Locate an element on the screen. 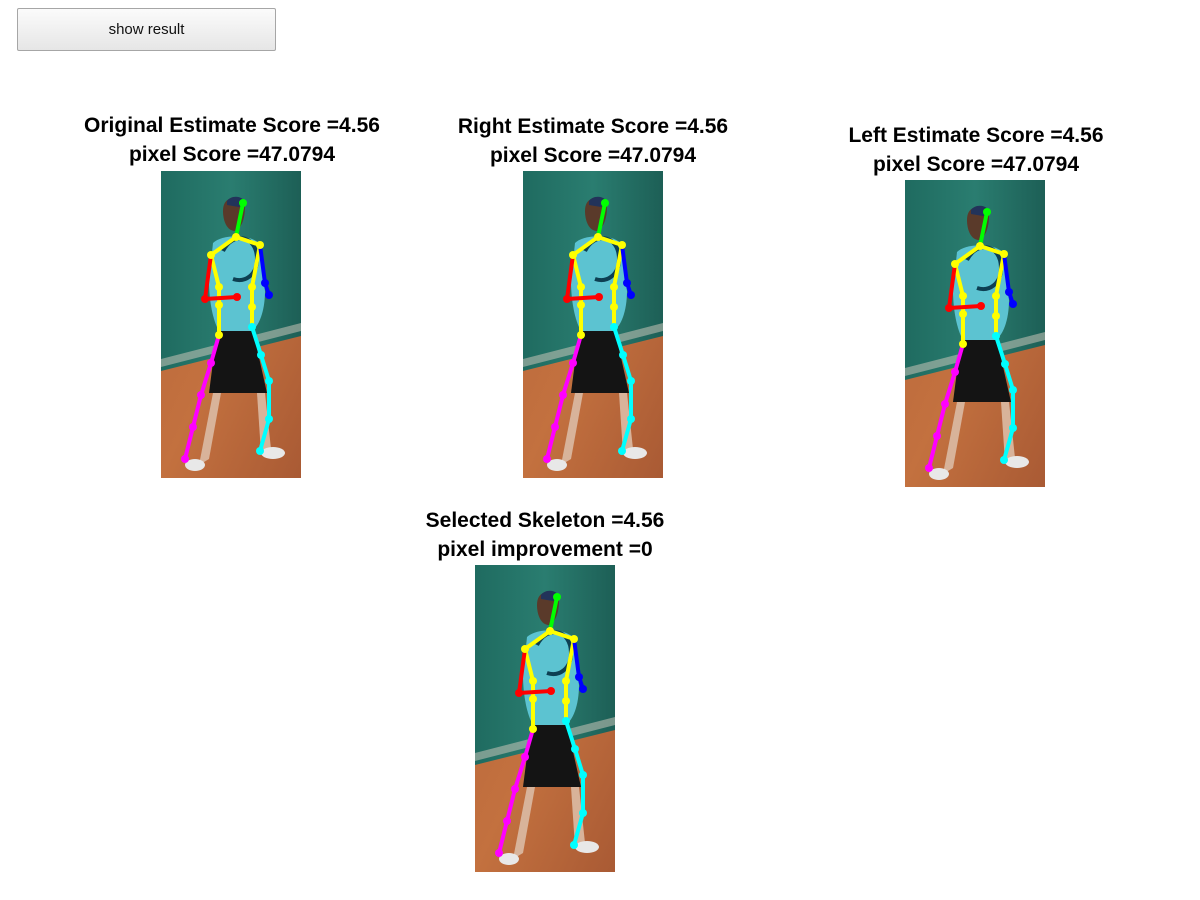 This screenshot has height=900, width=1200. show-result-button: show result is located at coordinates (146, 29).